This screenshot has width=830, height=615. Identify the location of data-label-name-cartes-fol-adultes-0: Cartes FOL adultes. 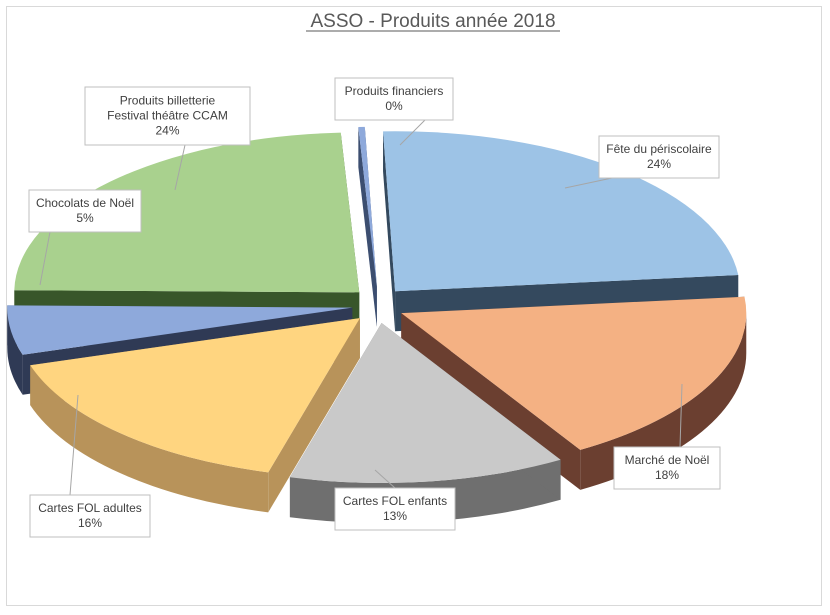
(90, 508).